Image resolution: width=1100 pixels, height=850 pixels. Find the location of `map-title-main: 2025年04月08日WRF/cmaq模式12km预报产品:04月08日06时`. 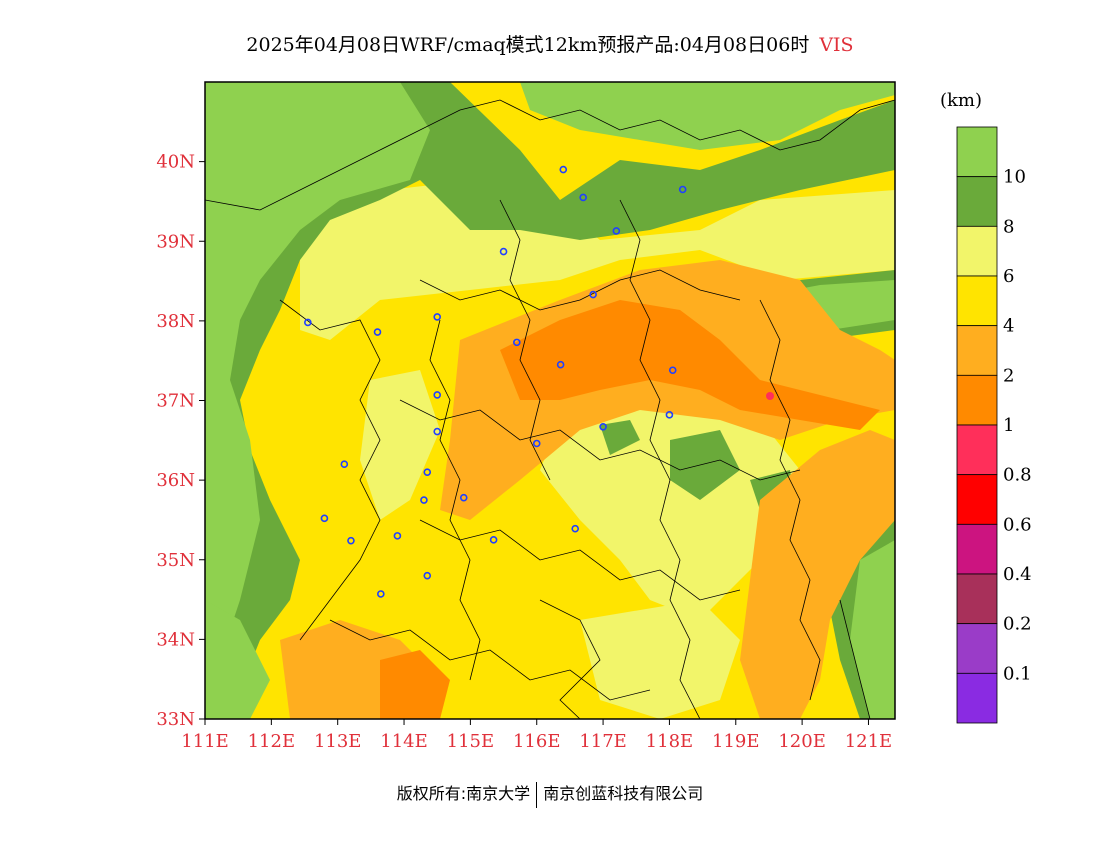

map-title-main: 2025年04月08日WRF/cmaq模式12km预报产品:04月08日06时 is located at coordinates (528, 45).